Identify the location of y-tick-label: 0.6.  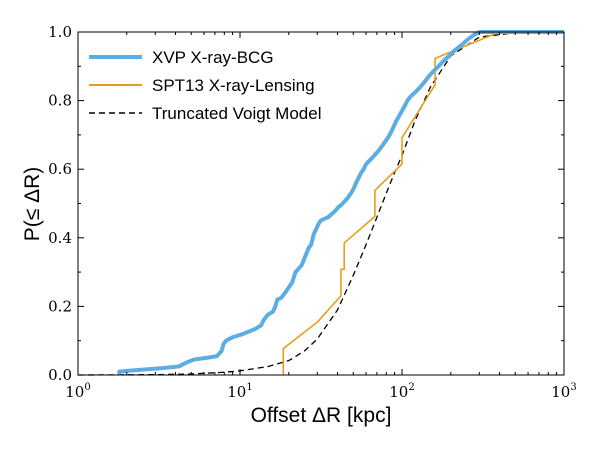
(60, 169).